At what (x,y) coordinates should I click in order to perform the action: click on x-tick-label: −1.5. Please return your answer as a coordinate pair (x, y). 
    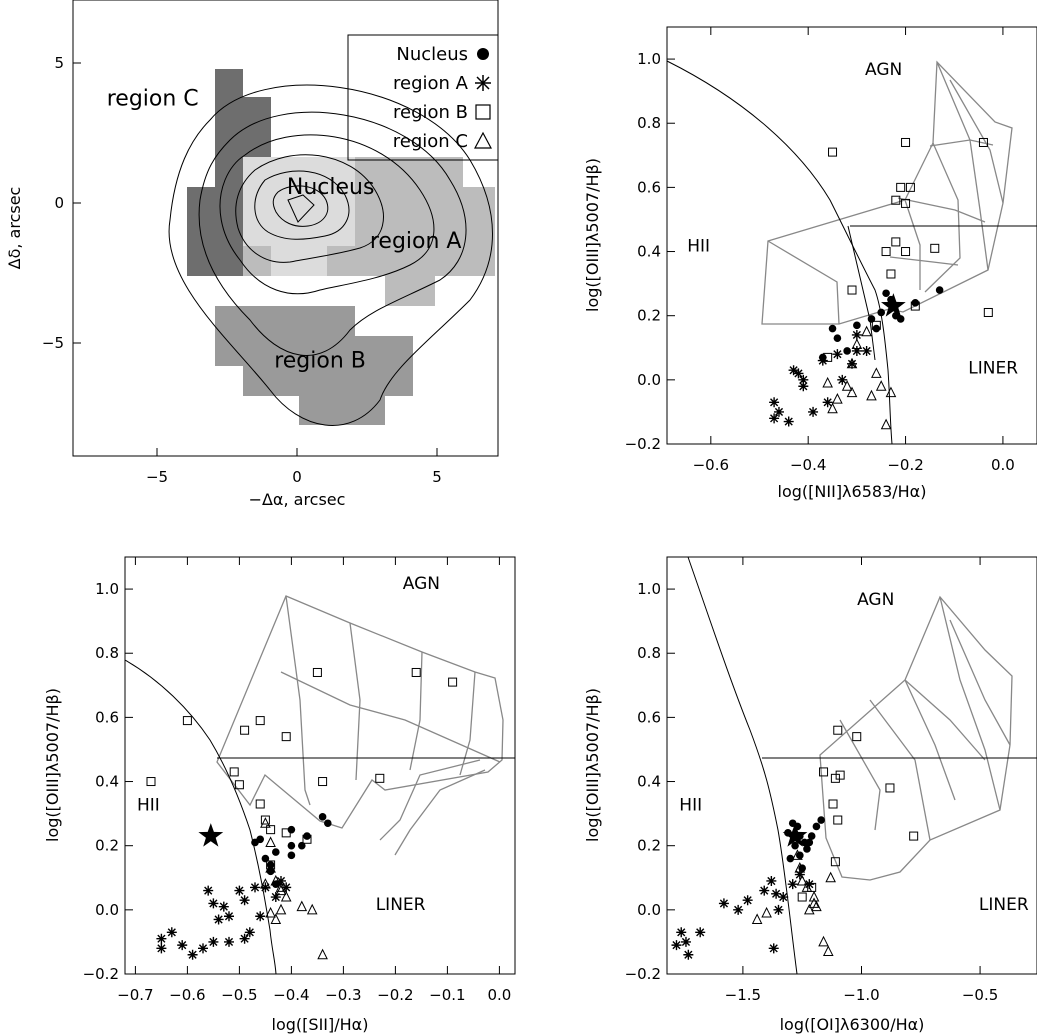
    Looking at the image, I should click on (743, 995).